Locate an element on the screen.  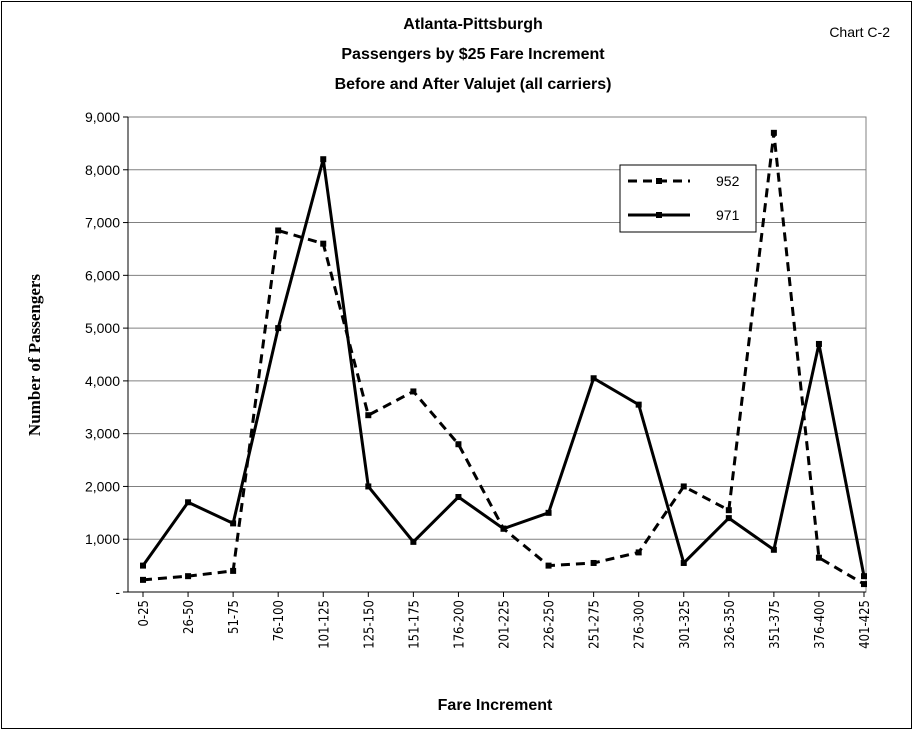
x-tick-label: 226-250 is located at coordinates (550, 624).